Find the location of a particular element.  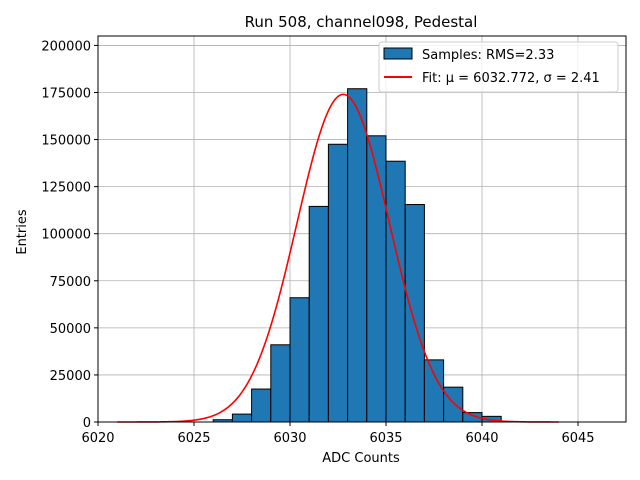

y-tick-label: 50000 is located at coordinates (70, 329).